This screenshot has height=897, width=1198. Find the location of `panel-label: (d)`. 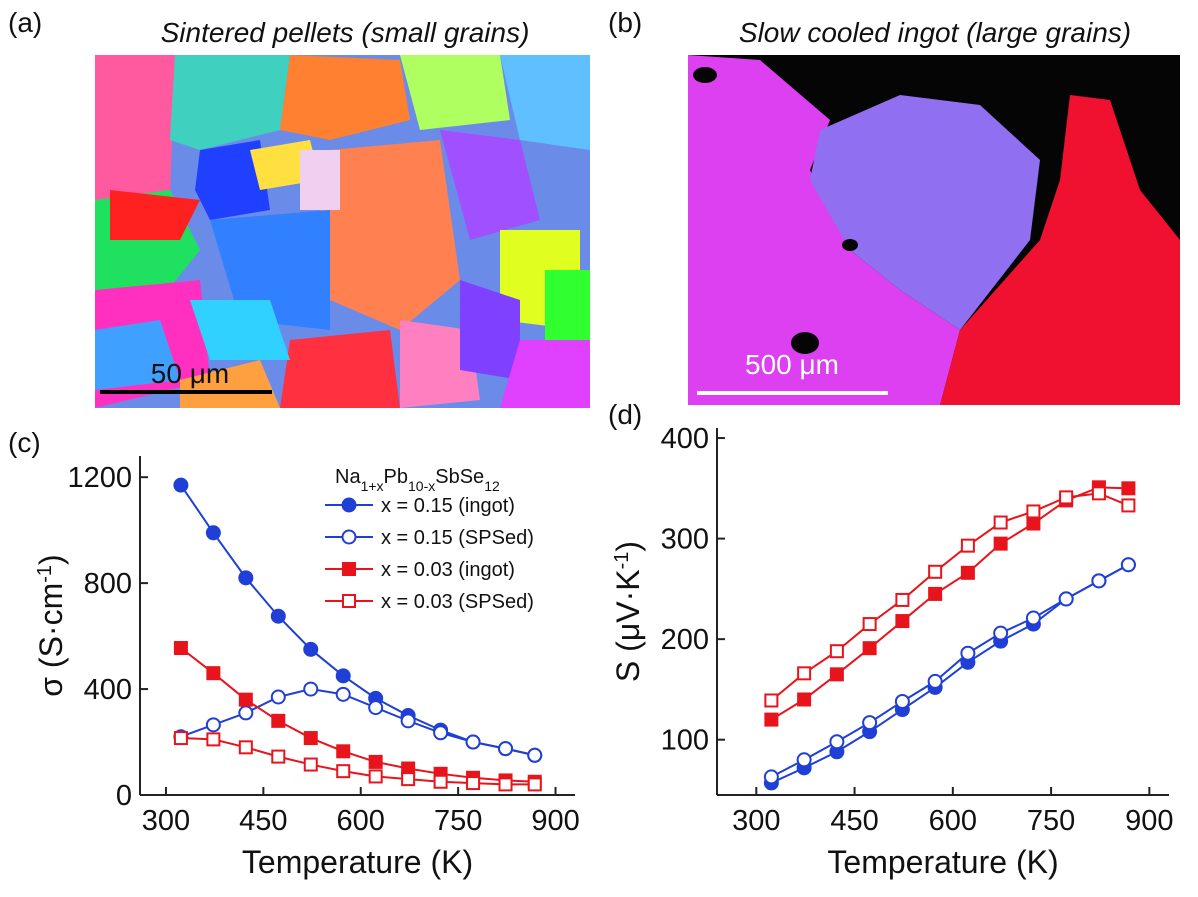

panel-label: (d) is located at coordinates (625, 414).